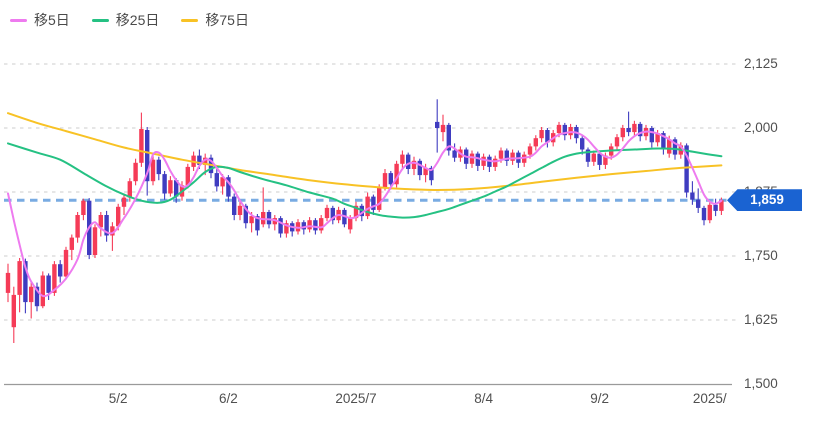  Describe the element at coordinates (767, 200) in the screenshot. I see `current-price-value: 1,859` at that location.